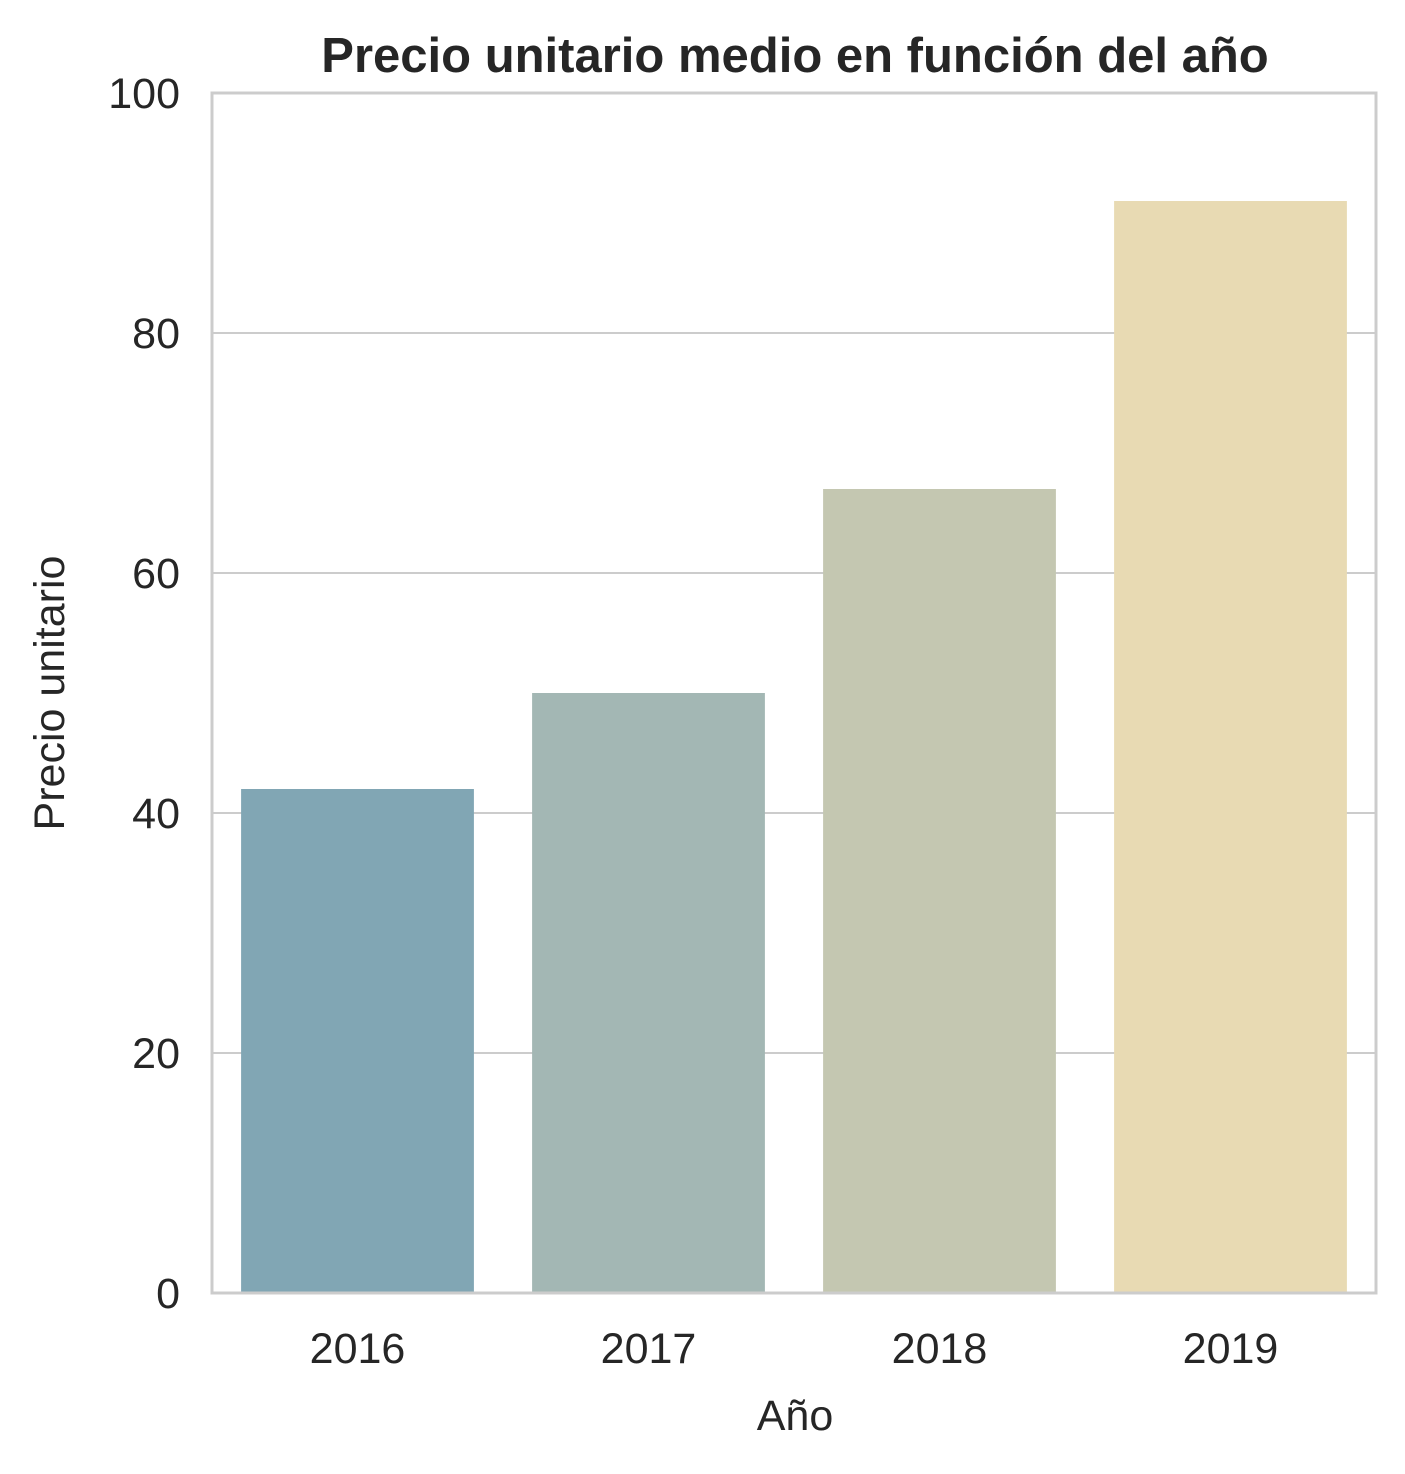  Describe the element at coordinates (940, 1349) in the screenshot. I see `x-tick-label: 2018` at that location.